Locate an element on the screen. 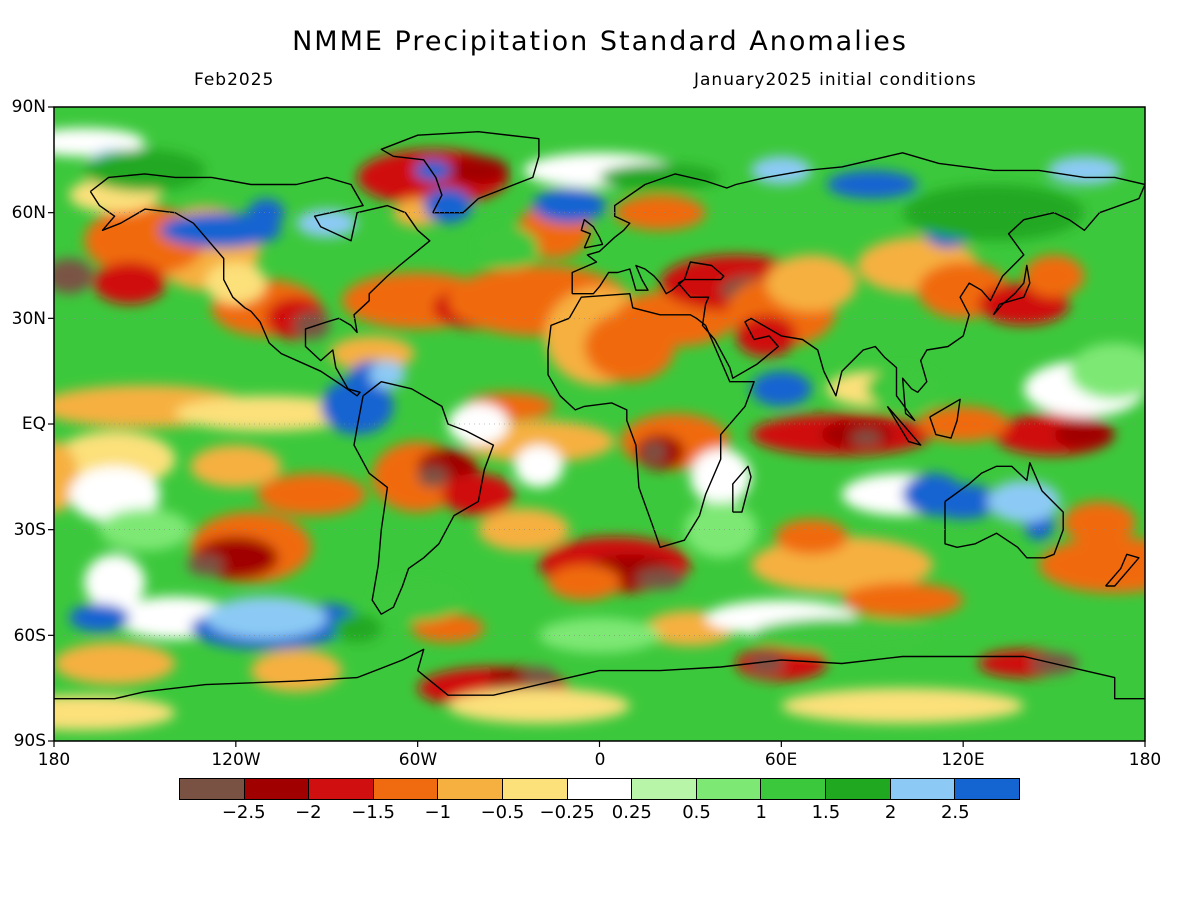 The height and width of the screenshot is (900, 1200). lat-label-30n: 30N is located at coordinates (28, 319).